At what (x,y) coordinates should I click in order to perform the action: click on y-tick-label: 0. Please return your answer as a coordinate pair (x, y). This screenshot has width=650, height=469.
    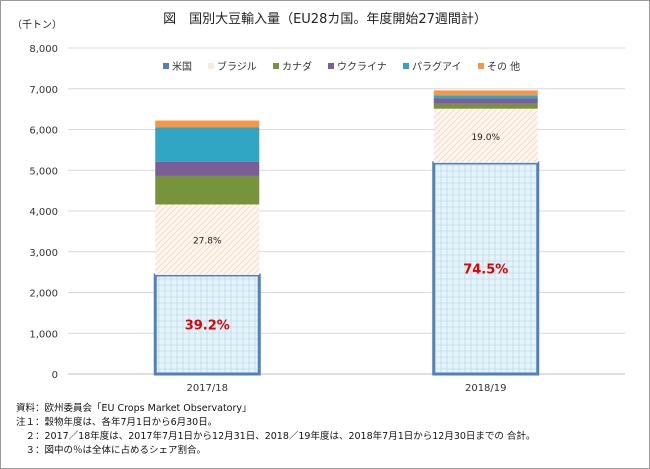
    Looking at the image, I should click on (55, 375).